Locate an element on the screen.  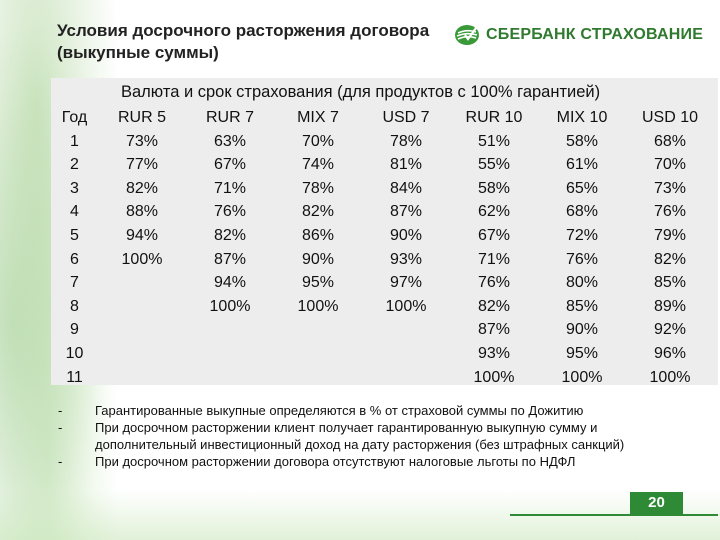
table-row: 10 93% 95% 96% is located at coordinates (382, 354).